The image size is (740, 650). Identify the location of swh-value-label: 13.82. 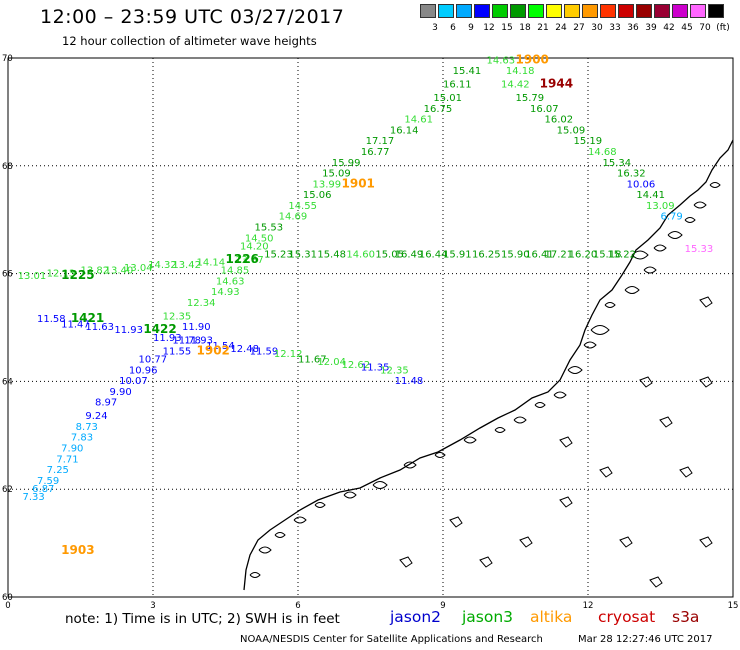
(95, 271).